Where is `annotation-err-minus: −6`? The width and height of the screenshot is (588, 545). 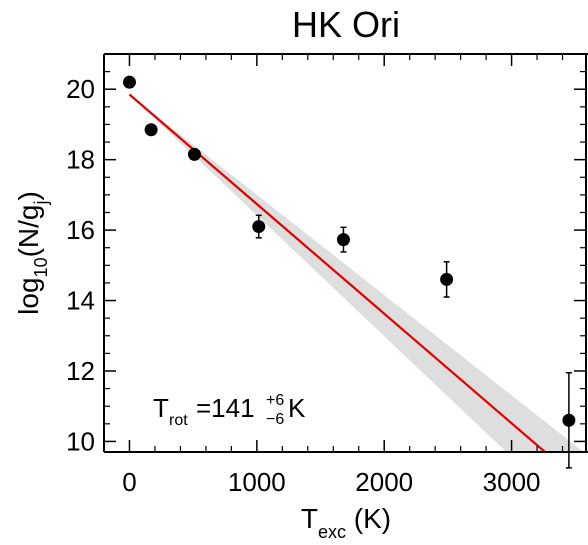
annotation-err-minus: −6 is located at coordinates (275, 419).